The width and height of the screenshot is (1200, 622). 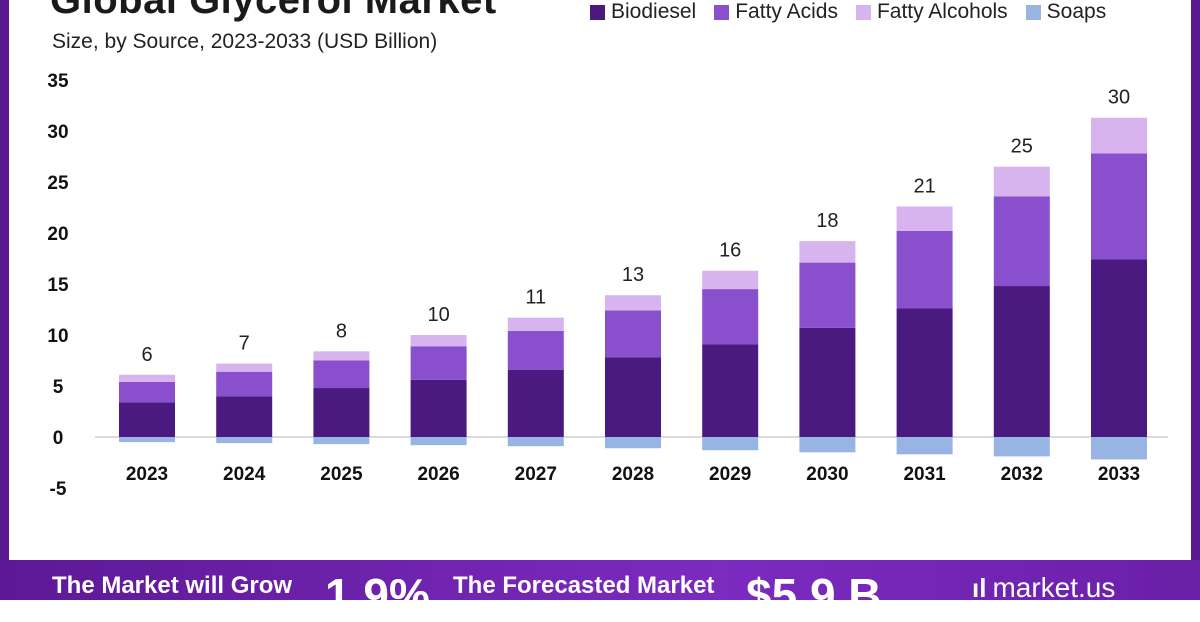 What do you see at coordinates (827, 221) in the screenshot?
I see `bar-total-label: 18` at bounding box center [827, 221].